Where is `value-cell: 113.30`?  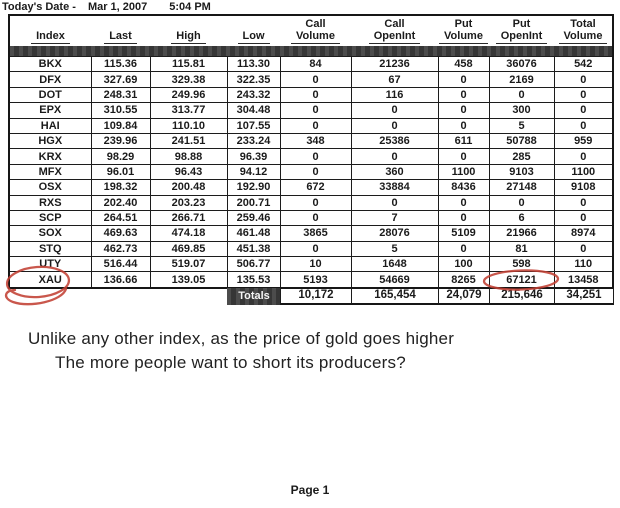
value-cell: 113.30 is located at coordinates (253, 64).